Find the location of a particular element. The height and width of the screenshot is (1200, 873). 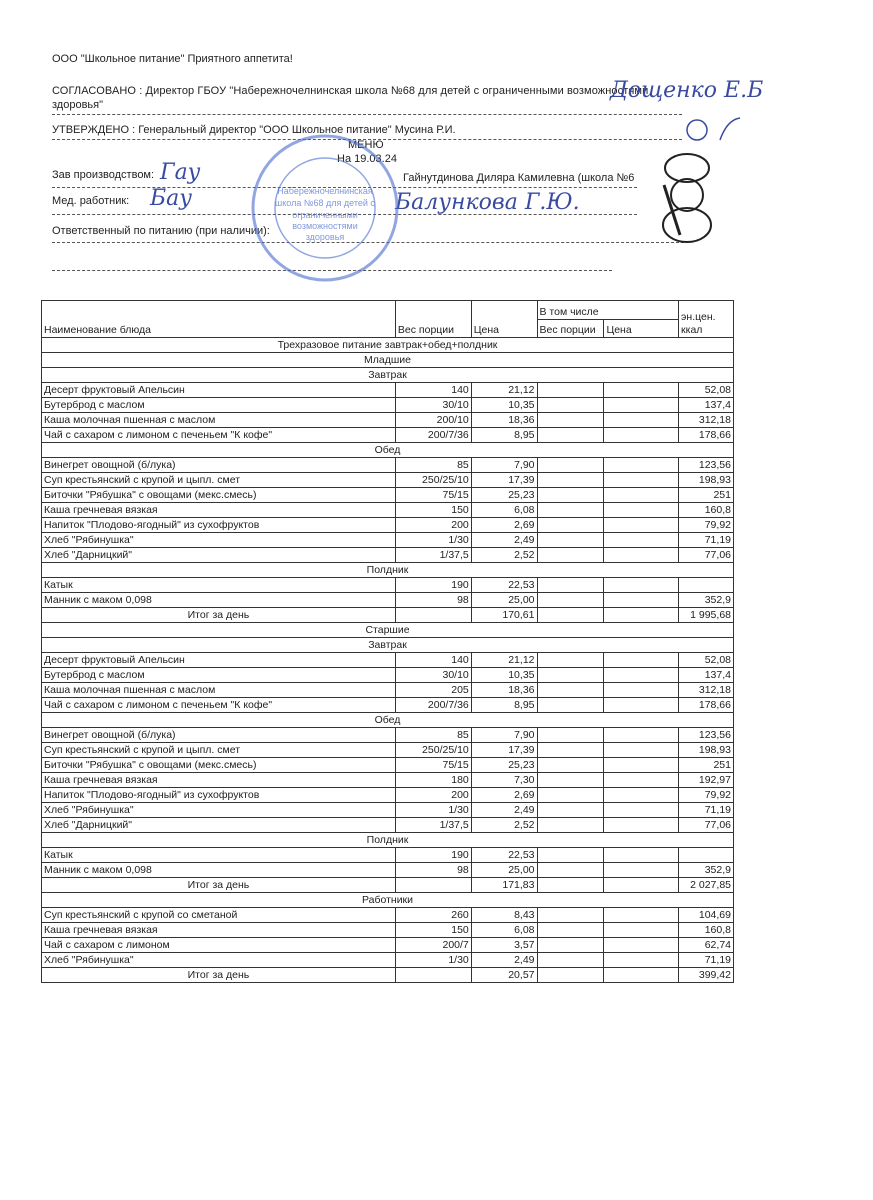

portion-weight: 1/37,5 is located at coordinates (433, 555).